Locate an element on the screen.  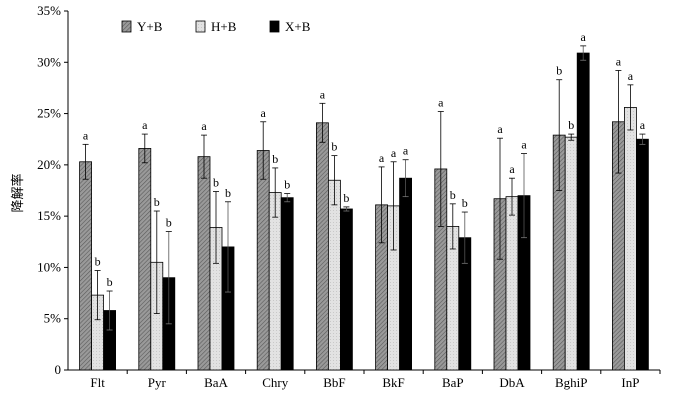
bar-X+B-BghiP is located at coordinates (583, 211).